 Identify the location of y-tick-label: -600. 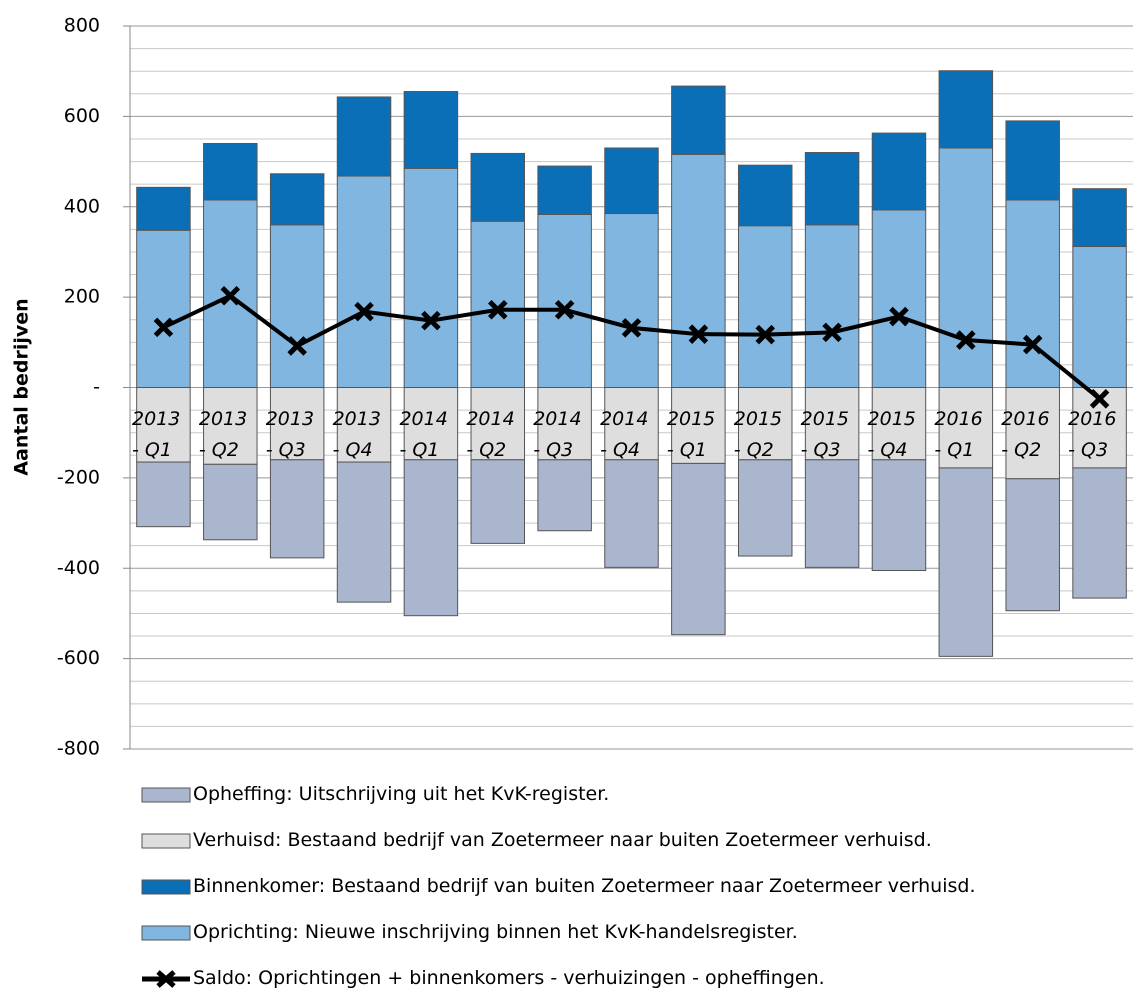
(78, 658).